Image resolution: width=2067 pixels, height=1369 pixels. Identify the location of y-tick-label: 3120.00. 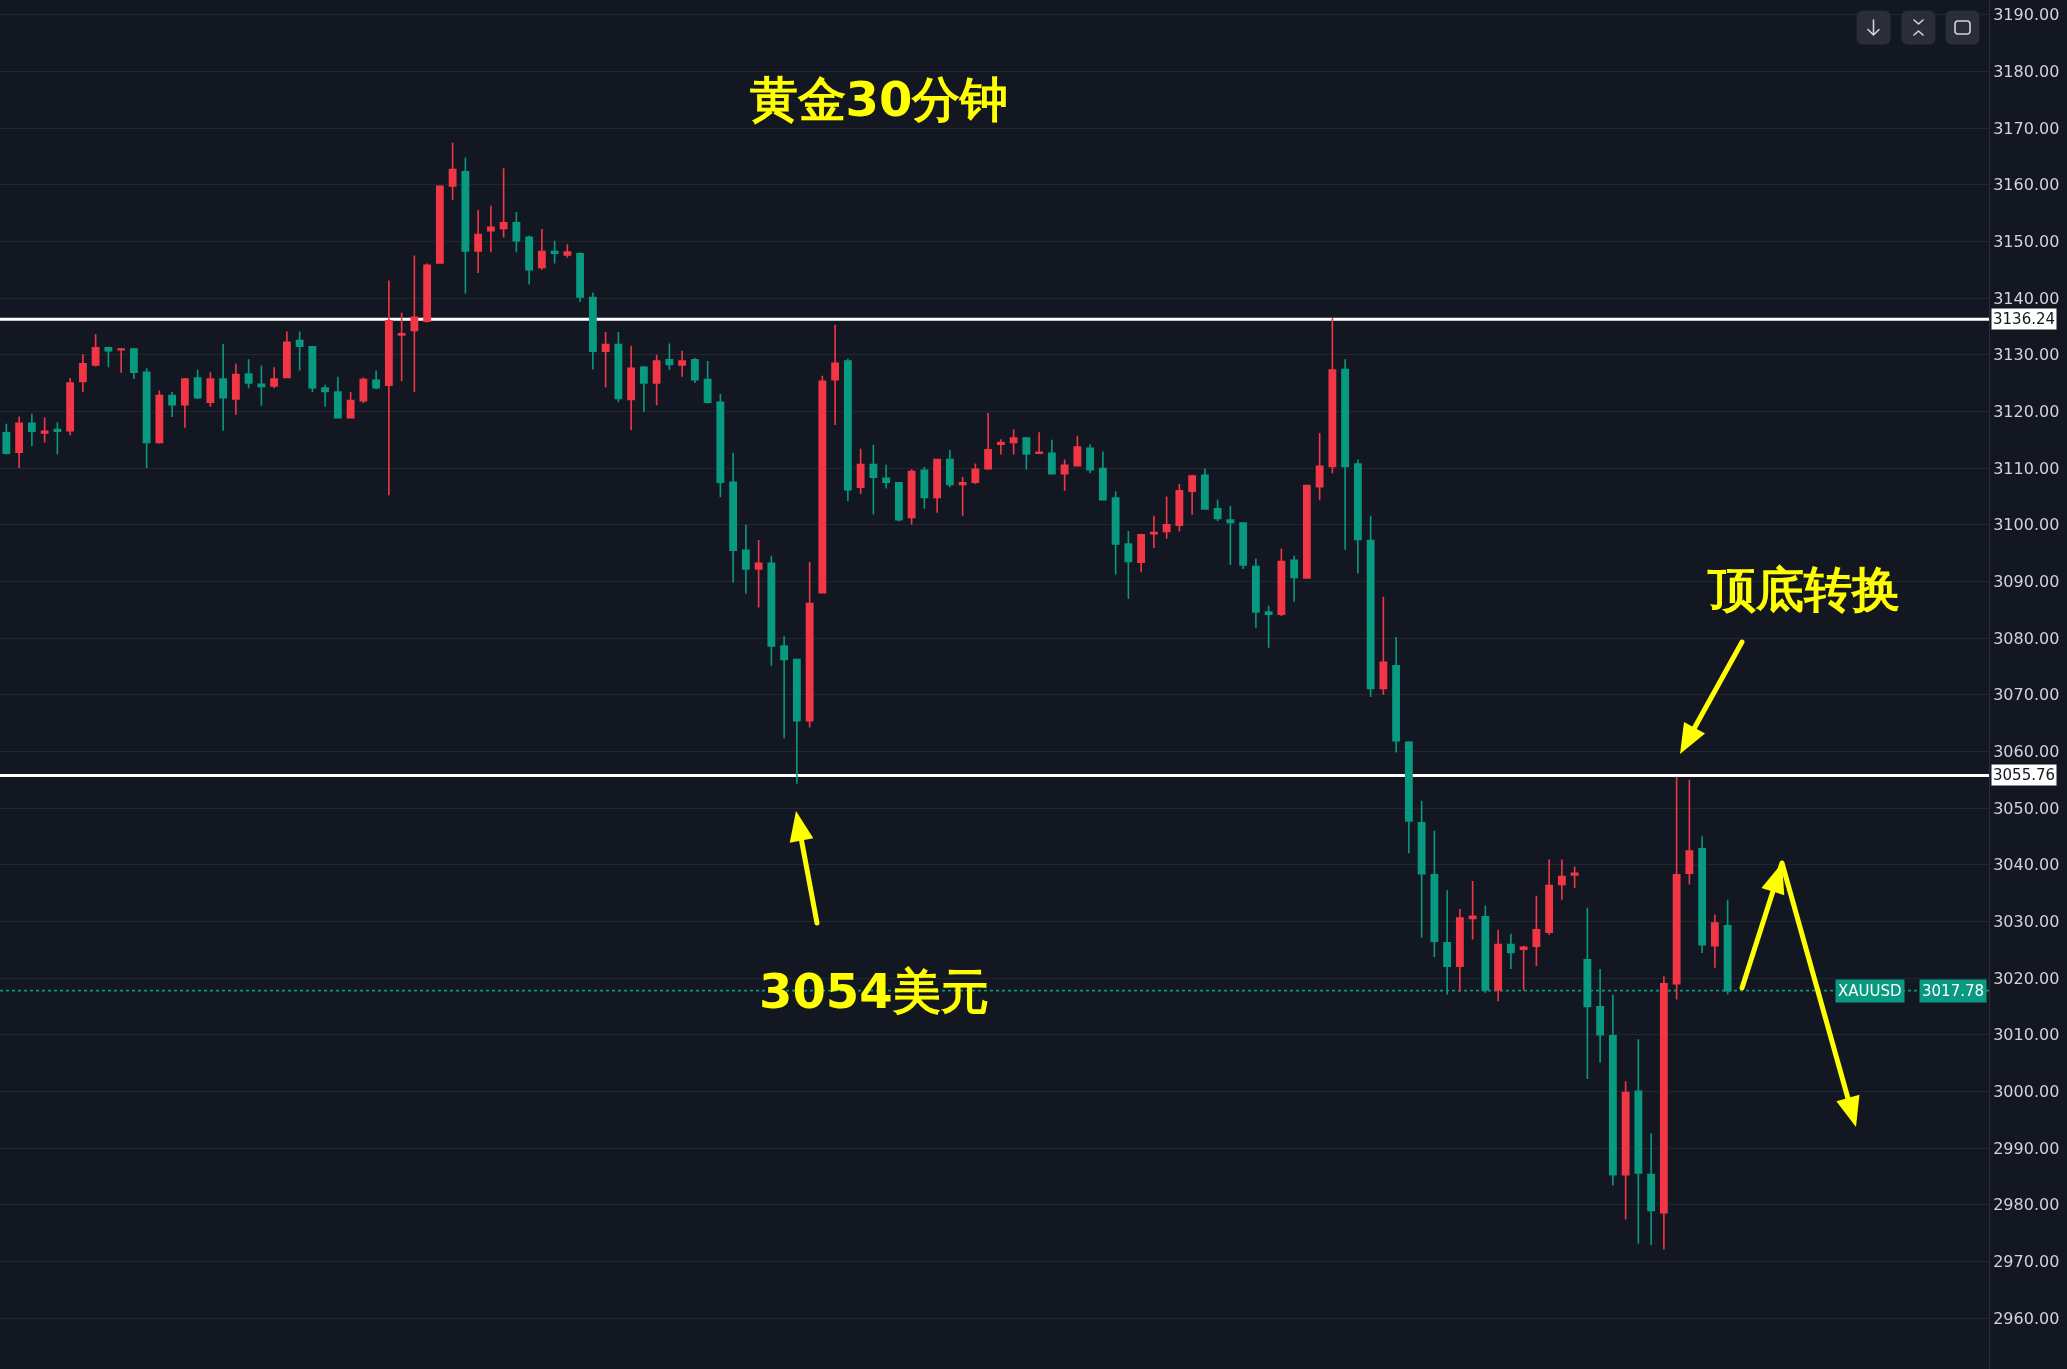
(2026, 411).